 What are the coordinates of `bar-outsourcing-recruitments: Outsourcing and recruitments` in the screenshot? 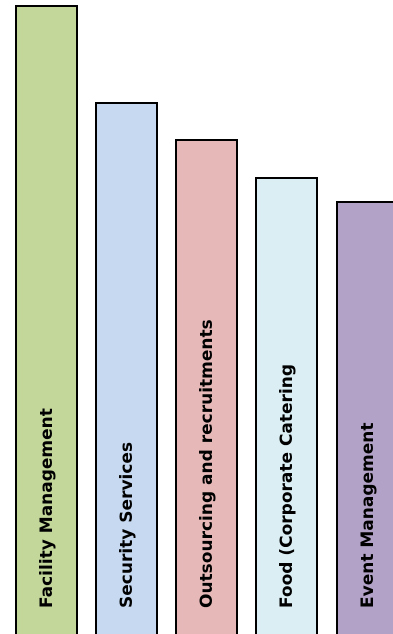 It's located at (206, 386).